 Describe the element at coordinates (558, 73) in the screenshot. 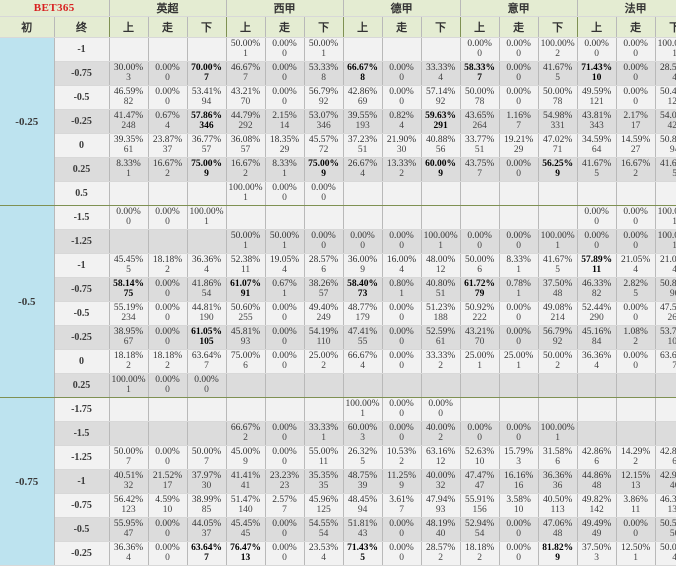

I see `data-cell: 41.67%5` at that location.